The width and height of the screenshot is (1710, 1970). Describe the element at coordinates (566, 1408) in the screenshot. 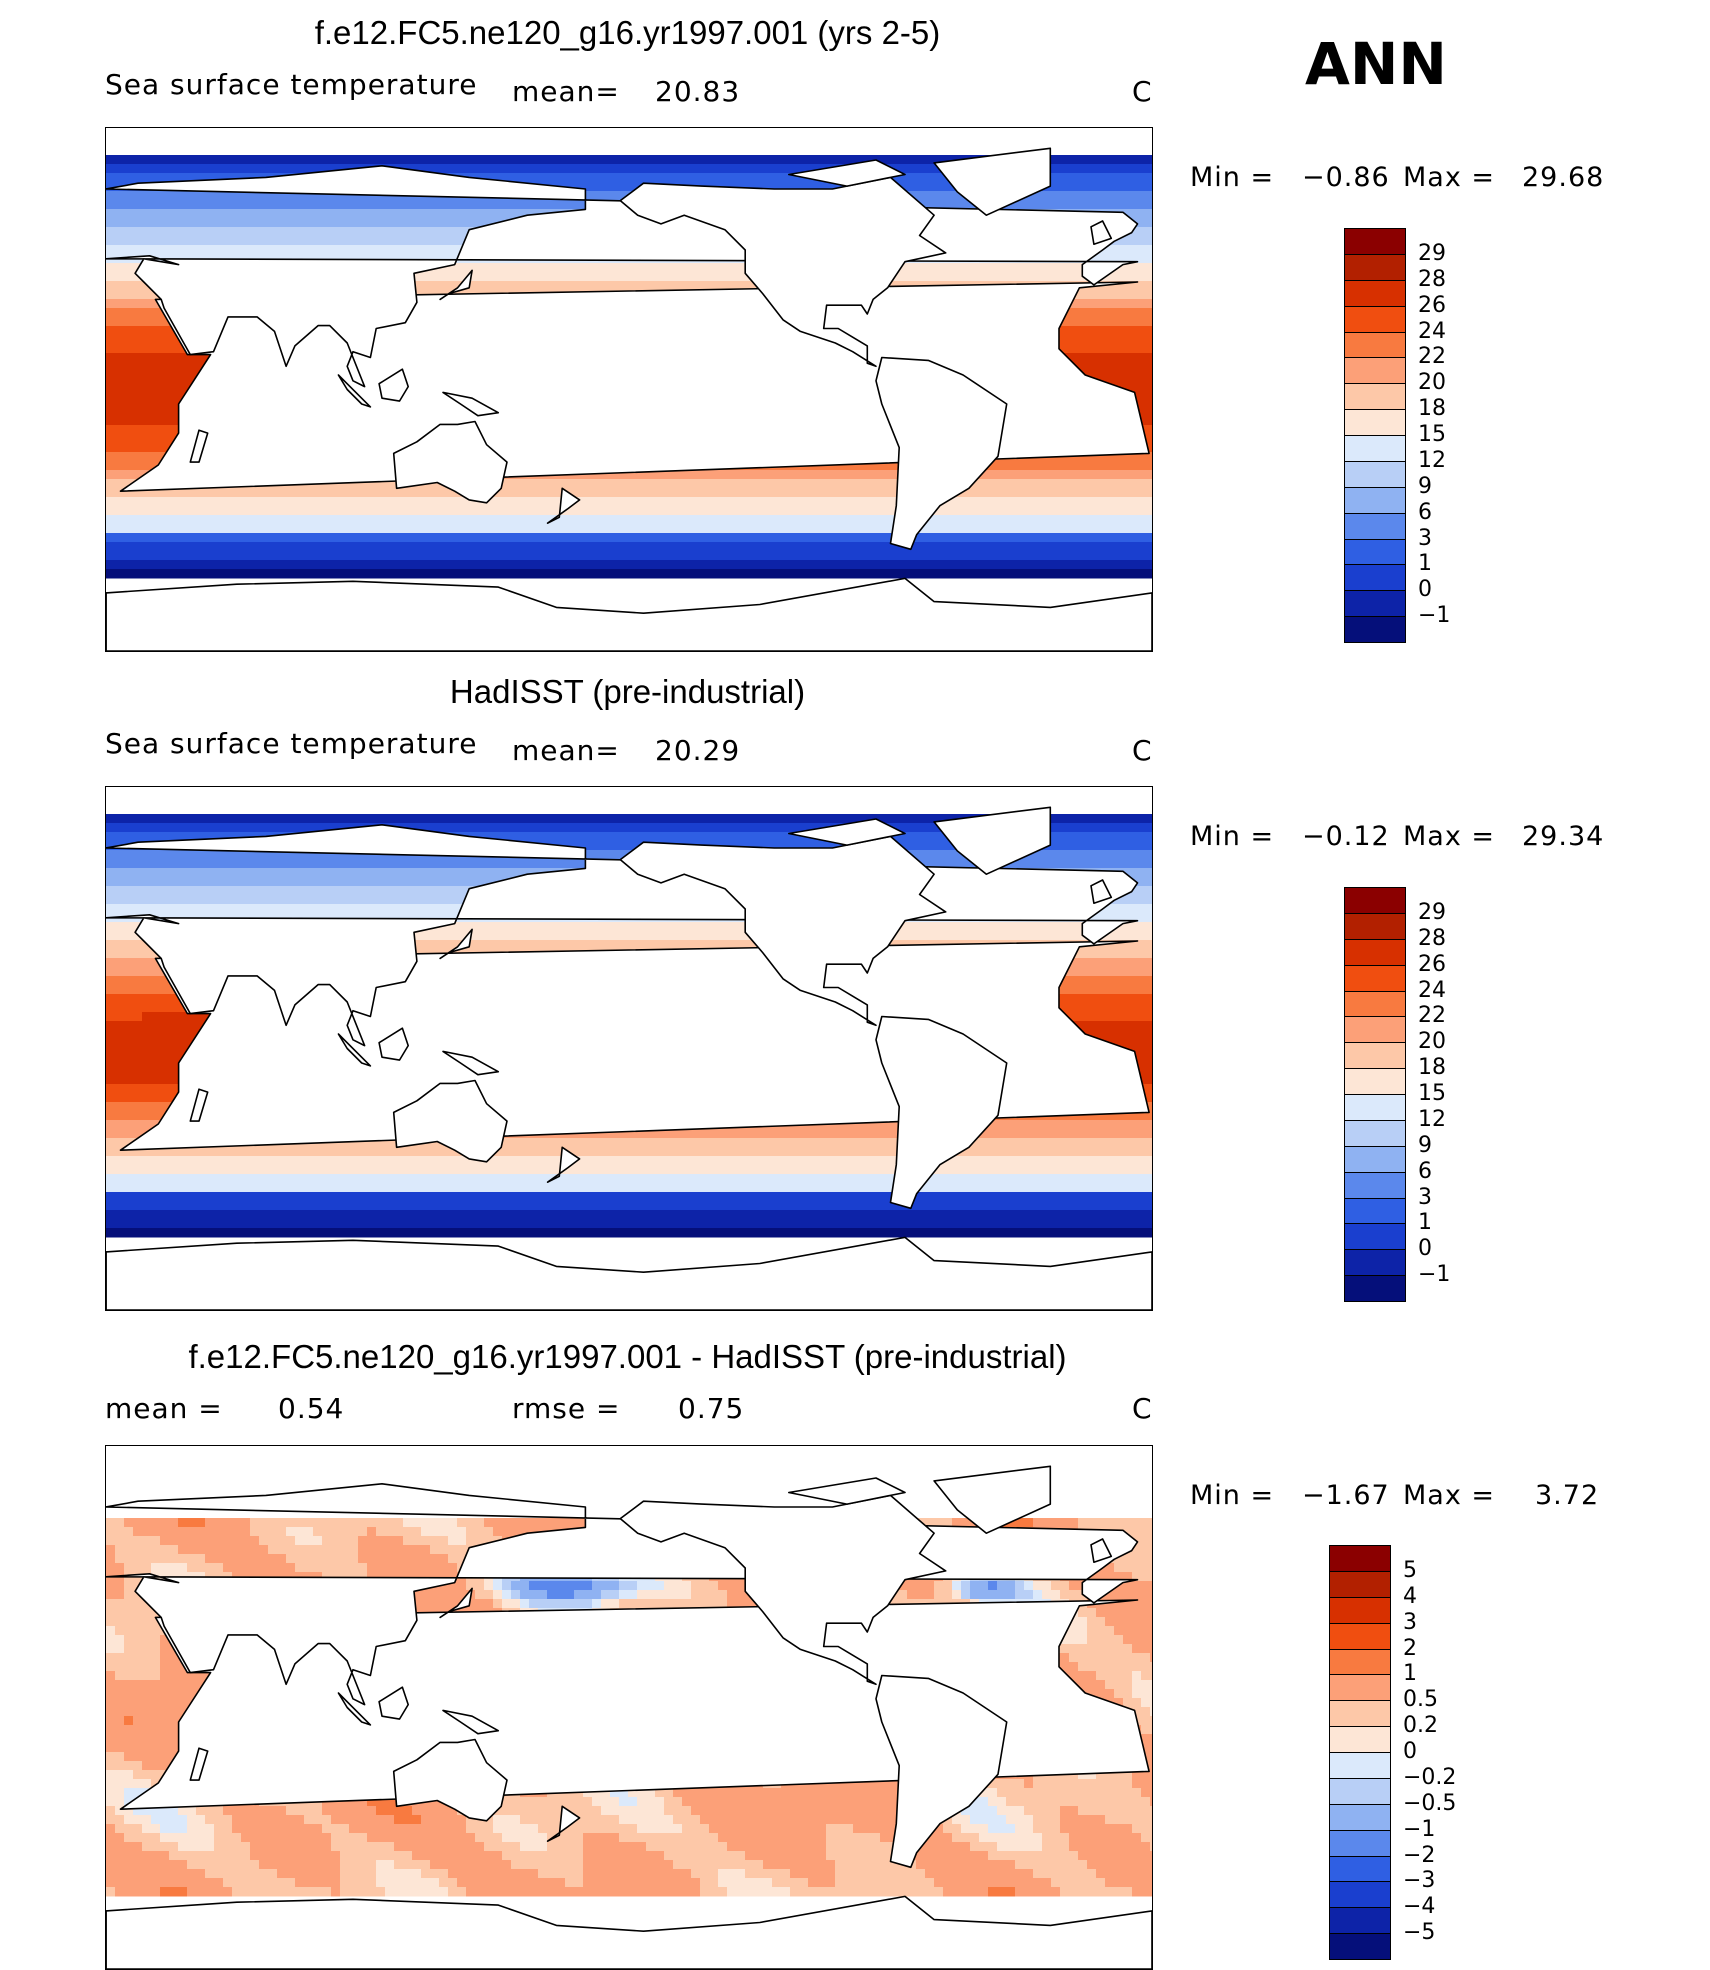

I see `panel-3-rmse-label: rmse =` at that location.